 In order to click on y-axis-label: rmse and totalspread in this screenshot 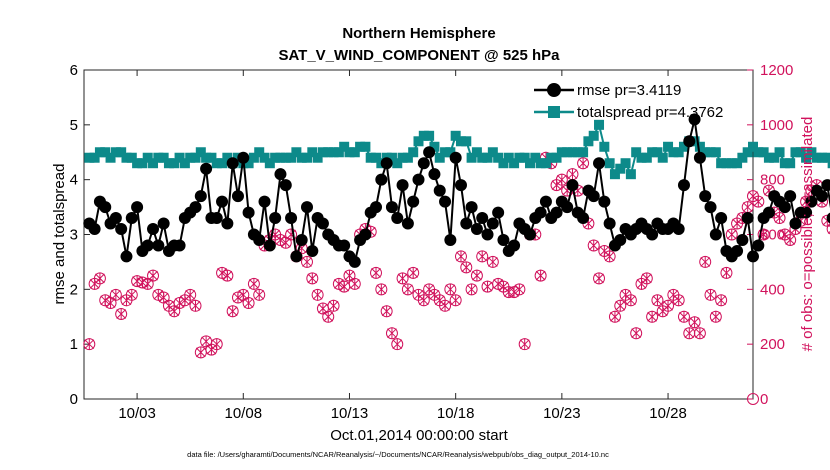, I will do `click(59, 234)`.